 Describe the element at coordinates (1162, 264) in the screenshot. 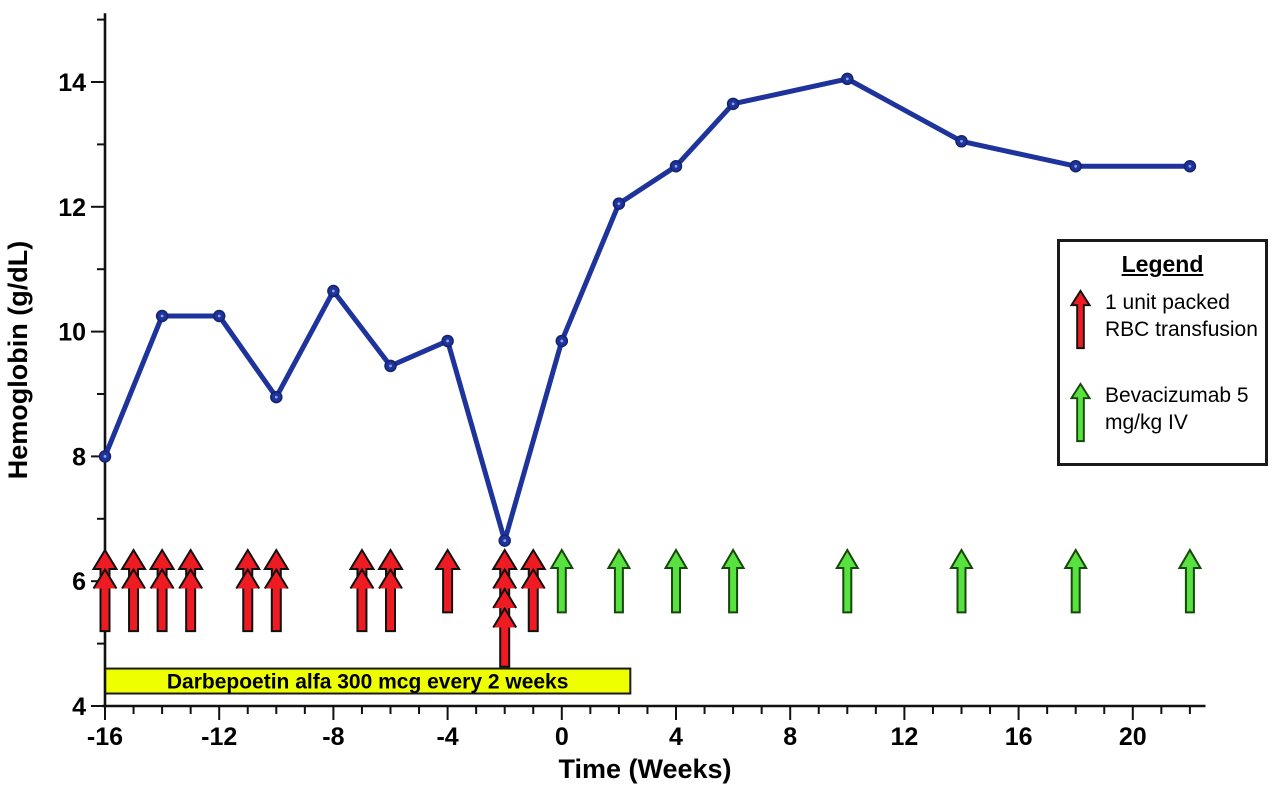

I see `legend-title: Legend` at that location.